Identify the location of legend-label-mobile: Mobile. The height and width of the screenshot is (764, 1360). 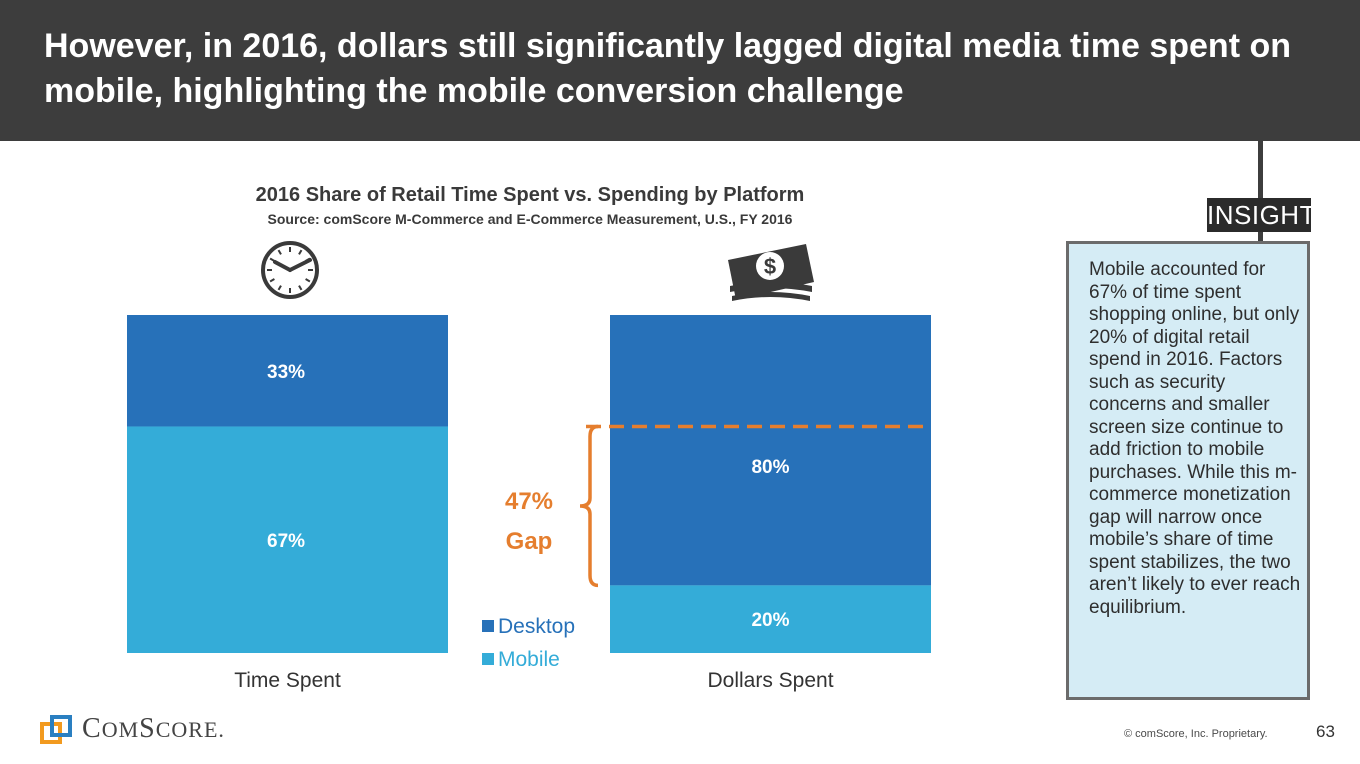
(529, 659).